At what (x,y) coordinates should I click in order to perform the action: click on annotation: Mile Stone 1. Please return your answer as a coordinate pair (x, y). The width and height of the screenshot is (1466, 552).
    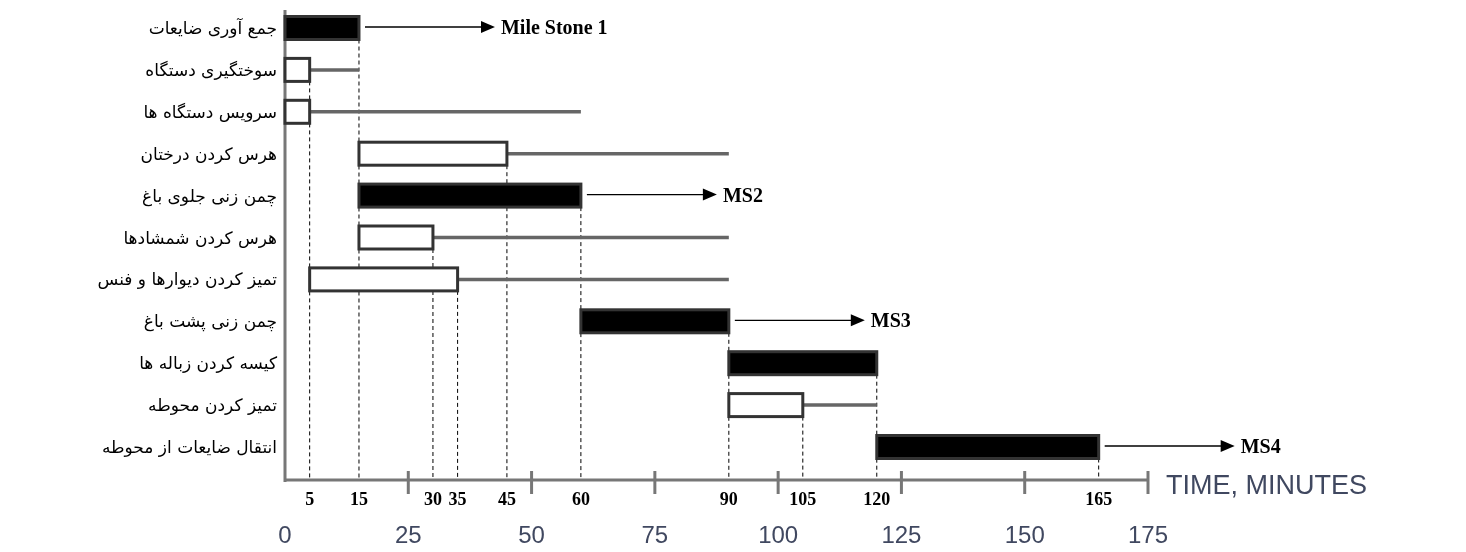
    Looking at the image, I should click on (554, 27).